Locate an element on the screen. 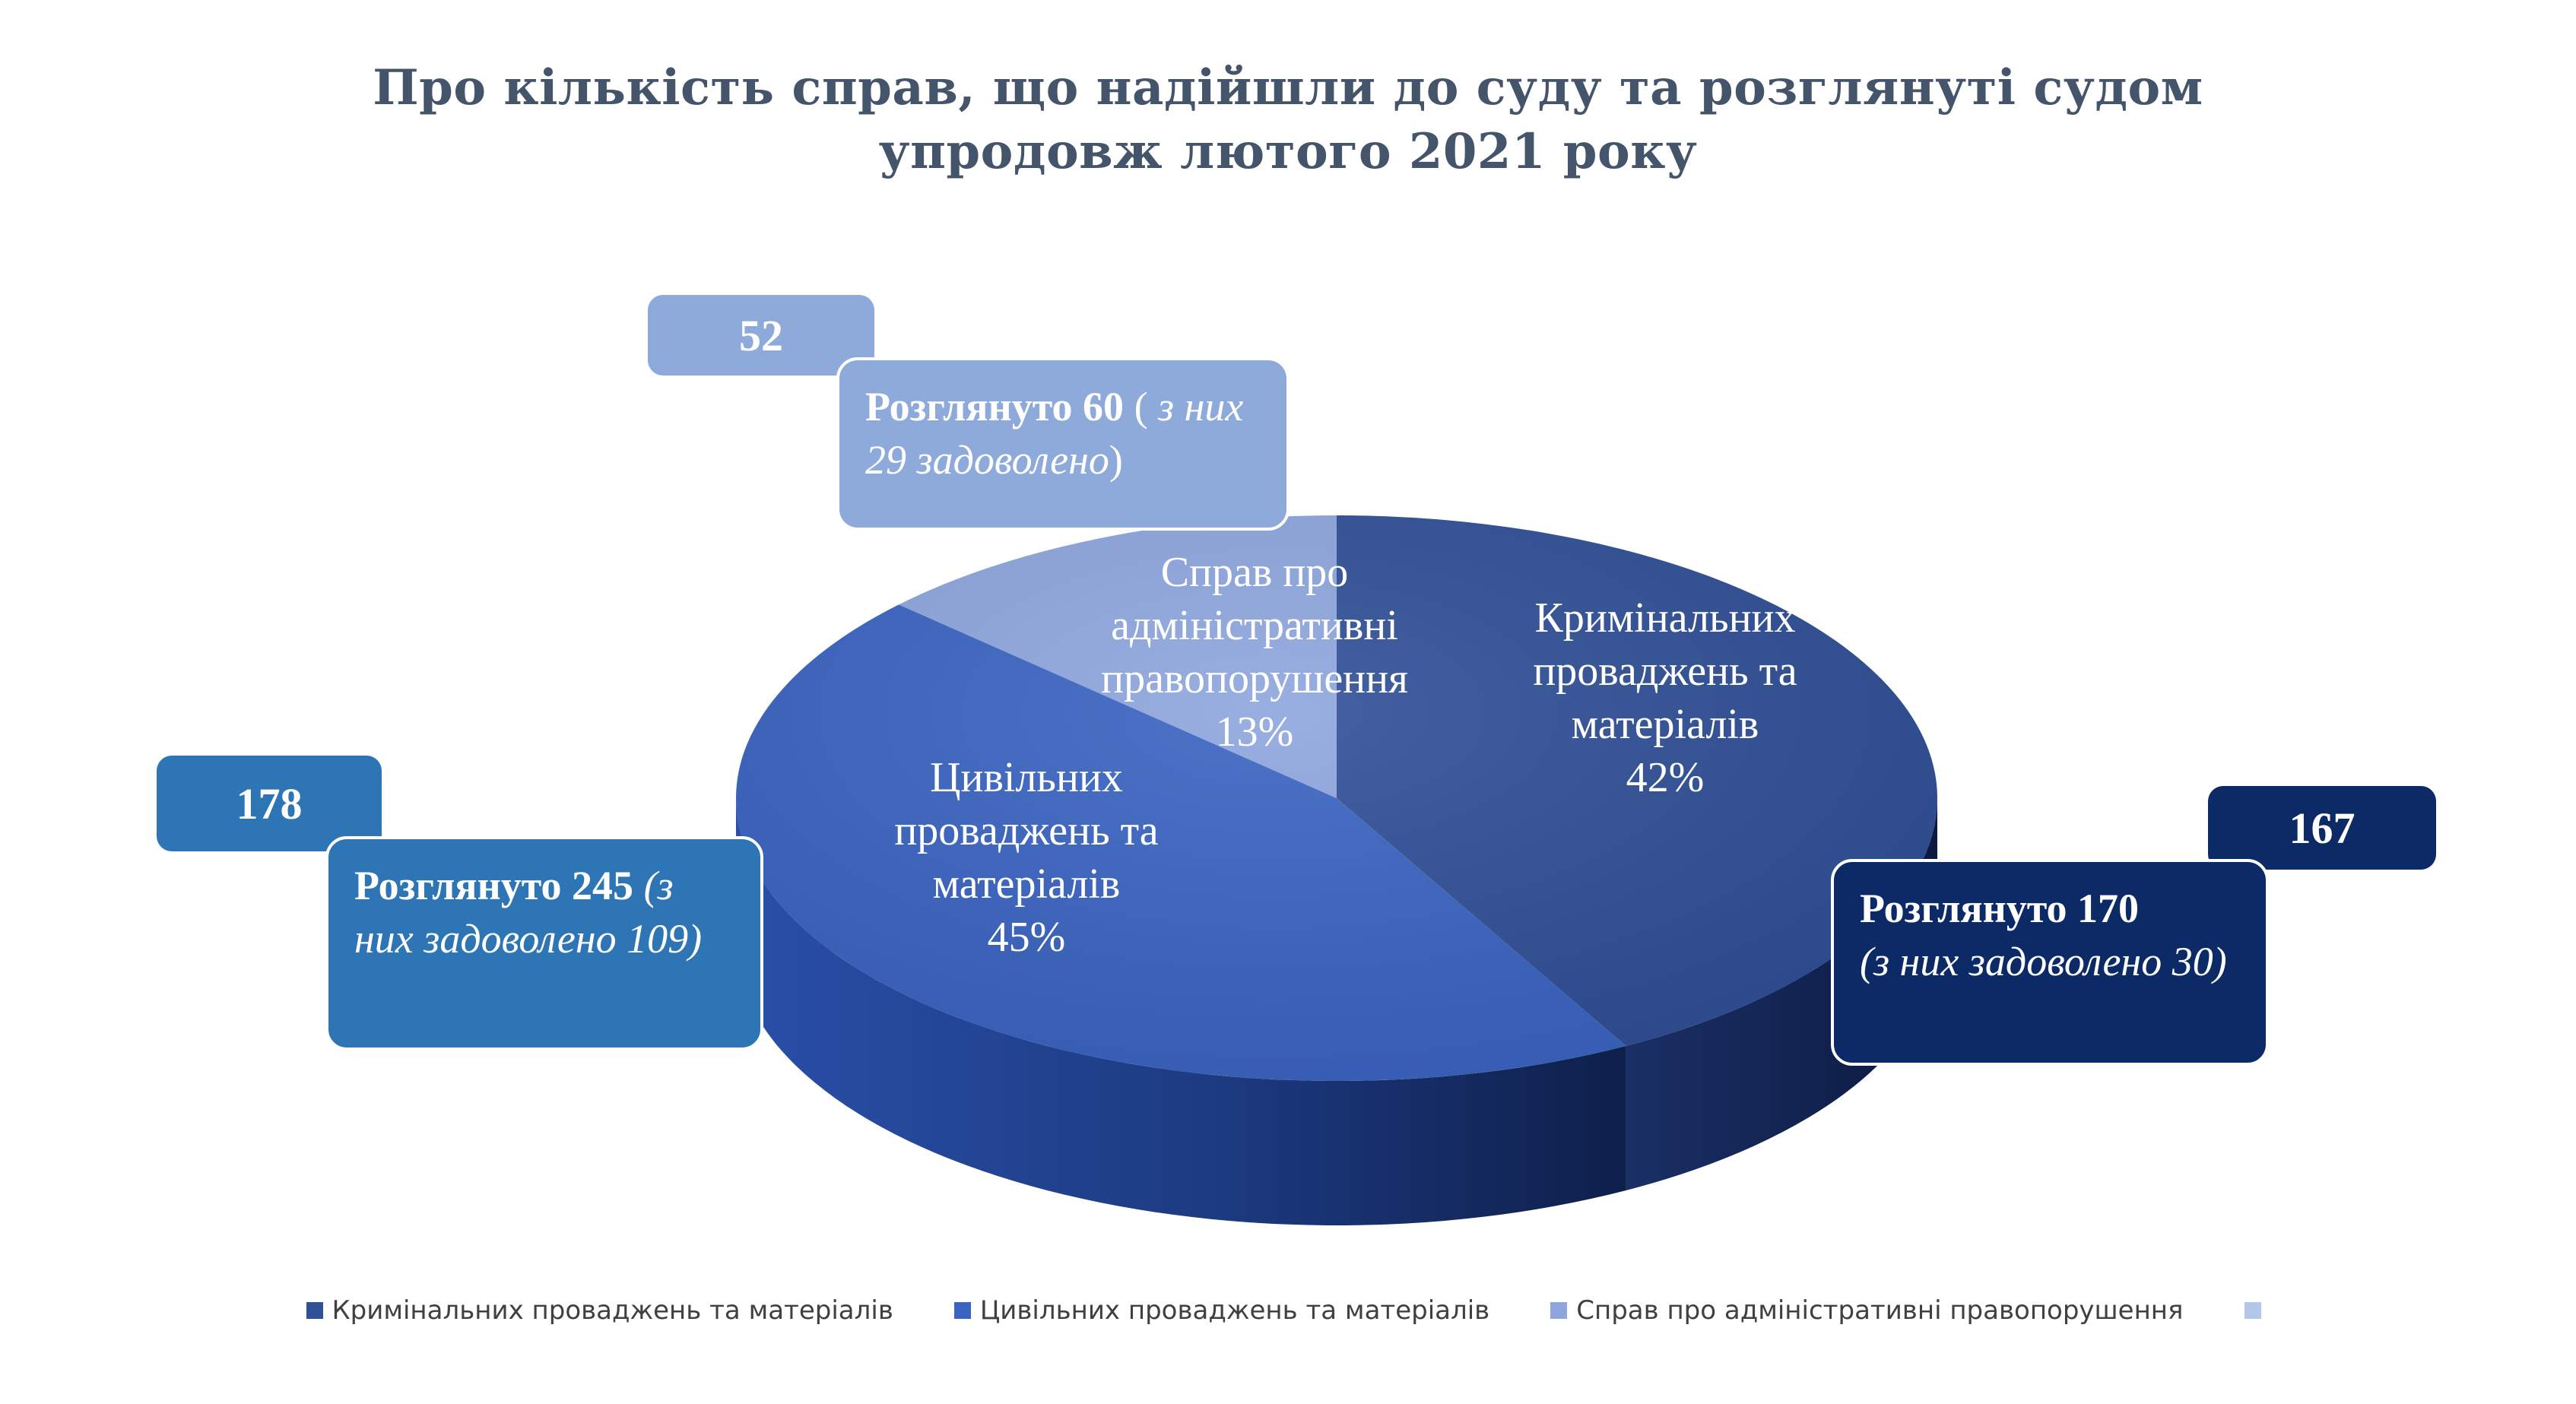 The image size is (2576, 1404). callout-admin-bold: Розглянуто 60 is located at coordinates (995, 406).